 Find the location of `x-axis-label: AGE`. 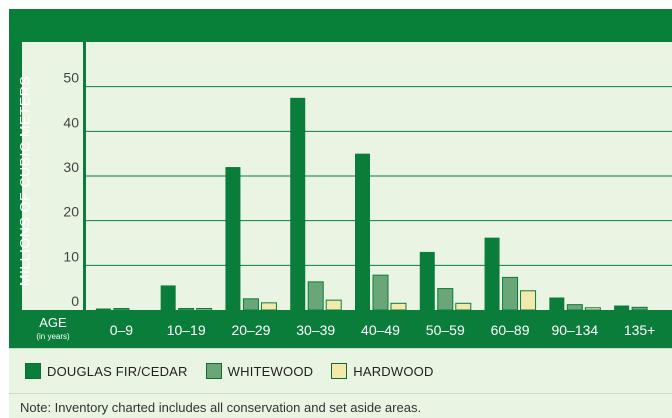

x-axis-label: AGE is located at coordinates (53, 322).